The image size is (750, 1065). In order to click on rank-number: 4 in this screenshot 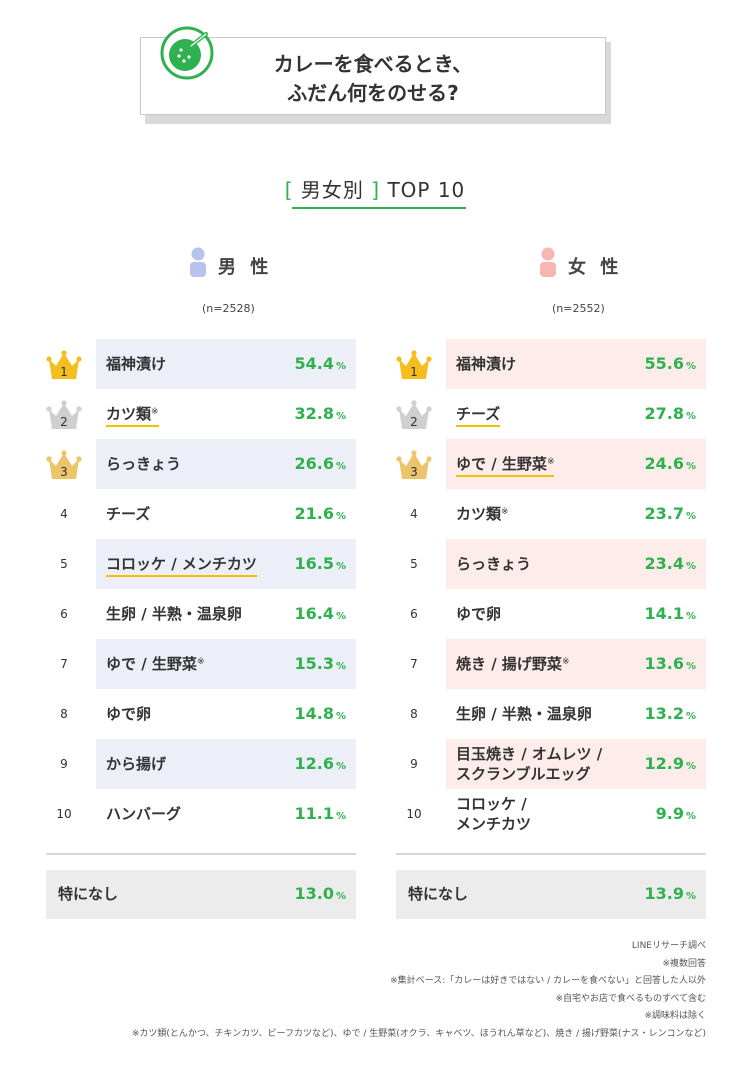, I will do `click(64, 514)`.